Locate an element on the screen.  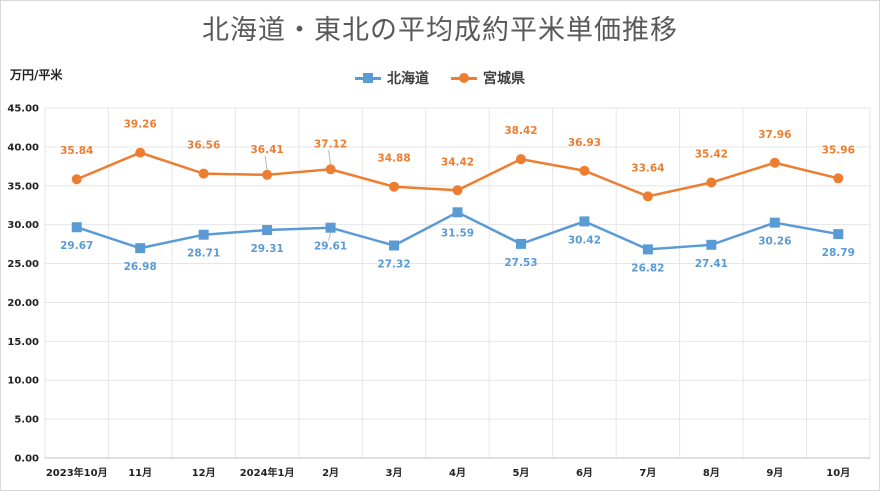
legend-item-hokkaido: 北海道 is located at coordinates (392, 78).